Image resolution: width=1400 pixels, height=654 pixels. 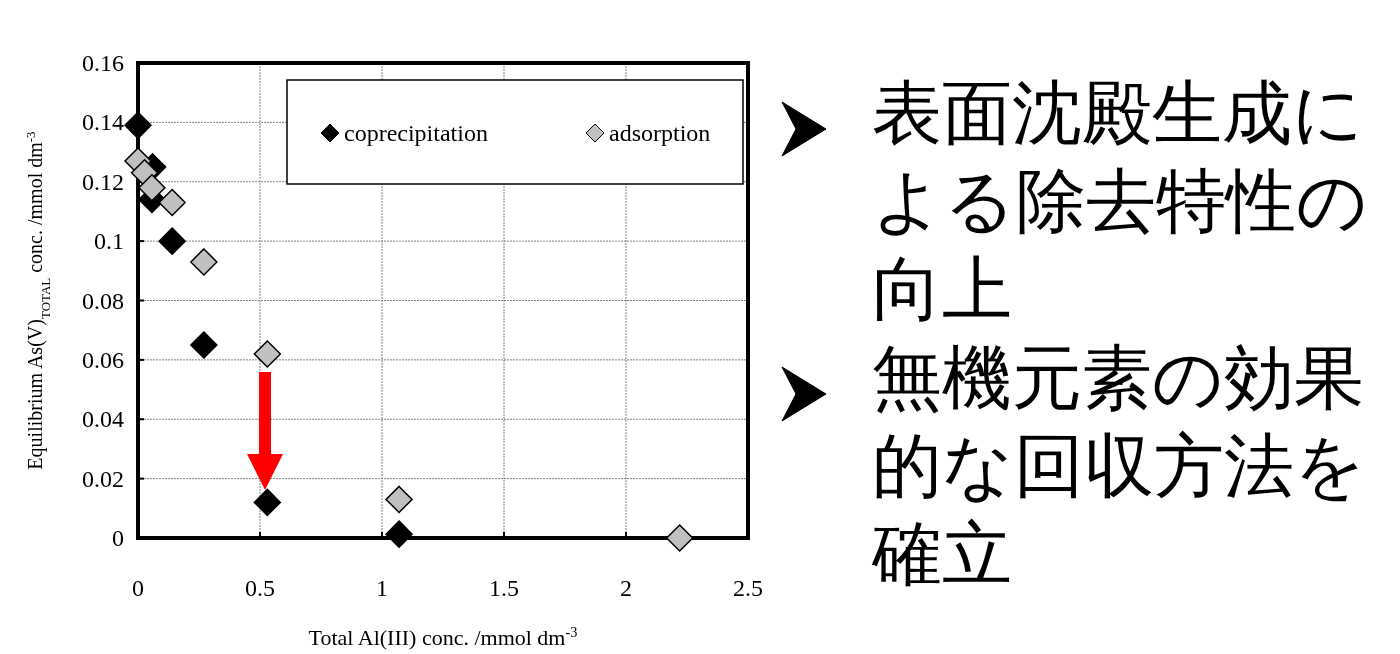 What do you see at coordinates (118, 538) in the screenshot?
I see `y-tick-label: 0` at bounding box center [118, 538].